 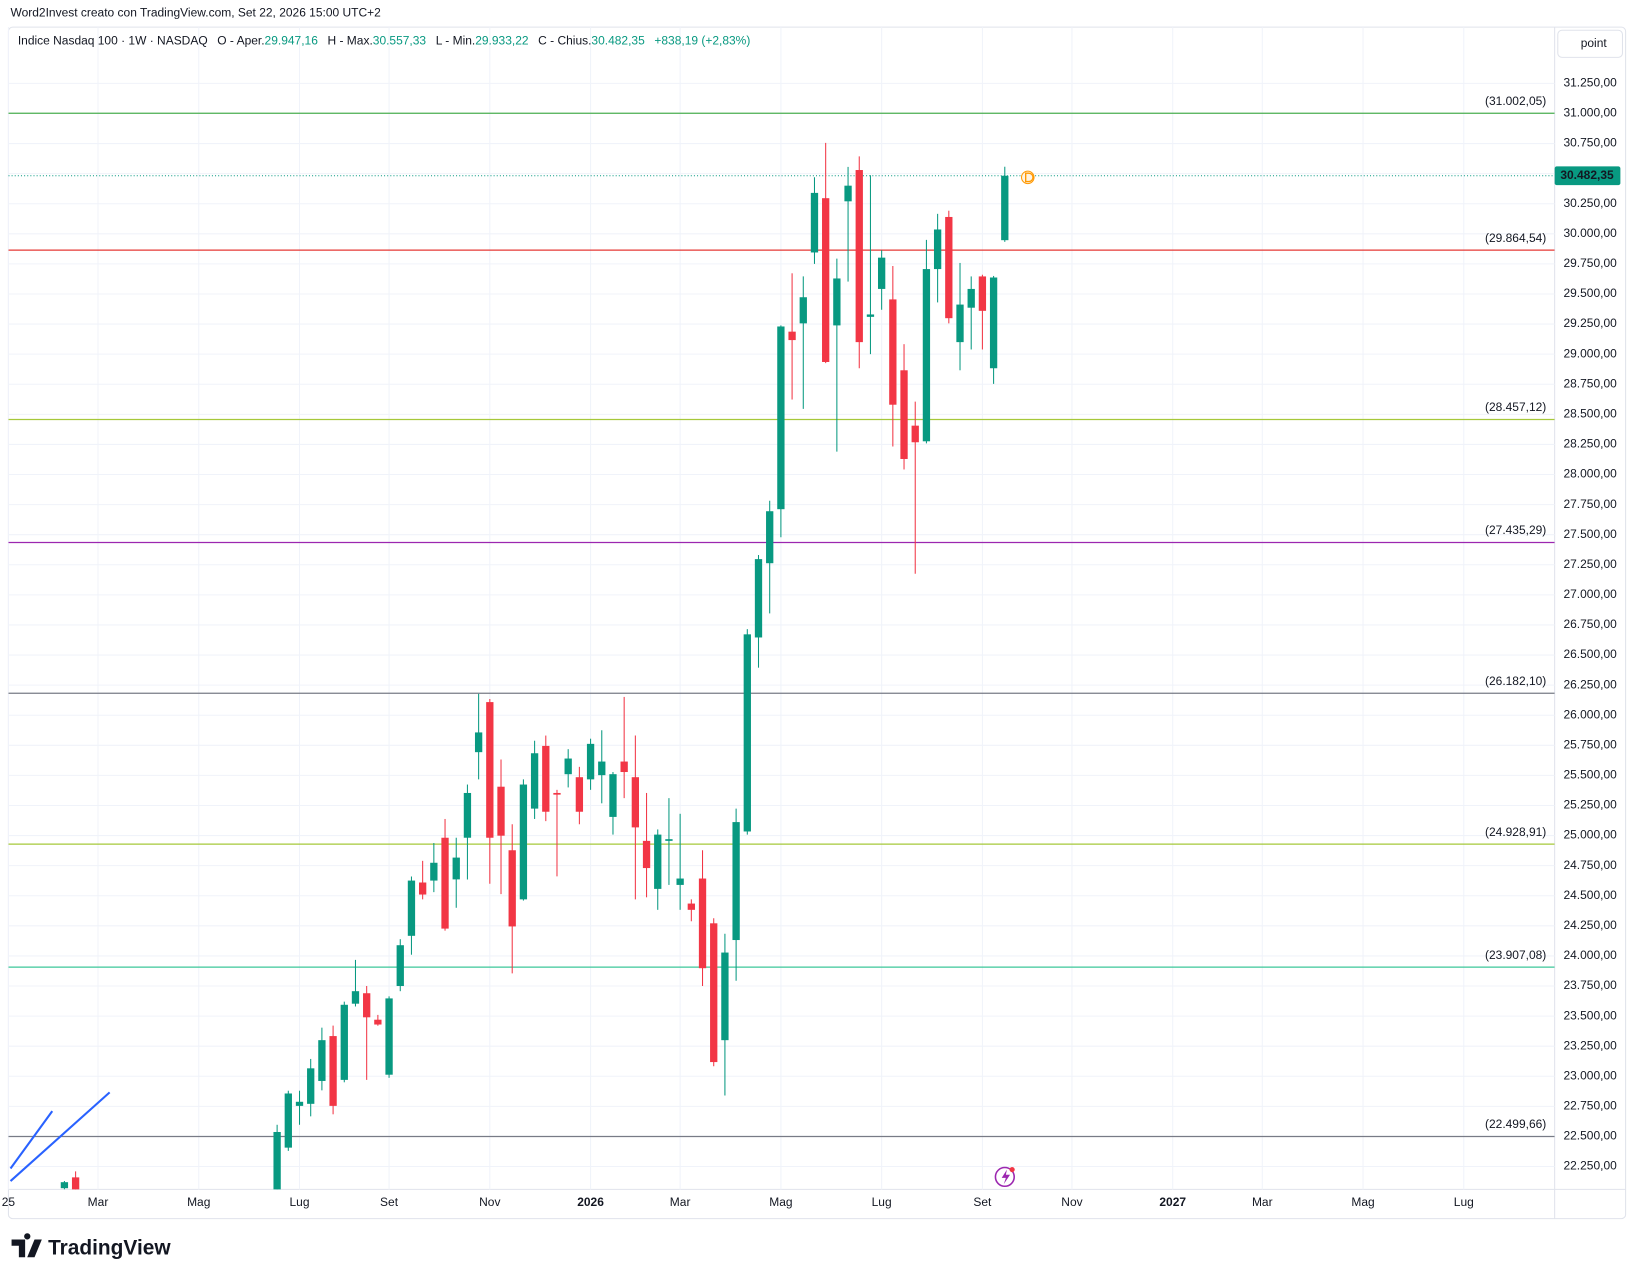 I want to click on y-tick-label: 31.250,00, so click(x=1590, y=83).